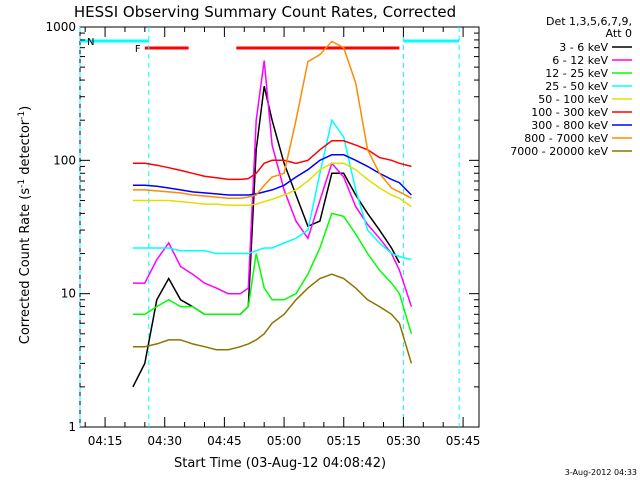  What do you see at coordinates (25, 108) in the screenshot?
I see `y-axis-label-end: )` at bounding box center [25, 108].